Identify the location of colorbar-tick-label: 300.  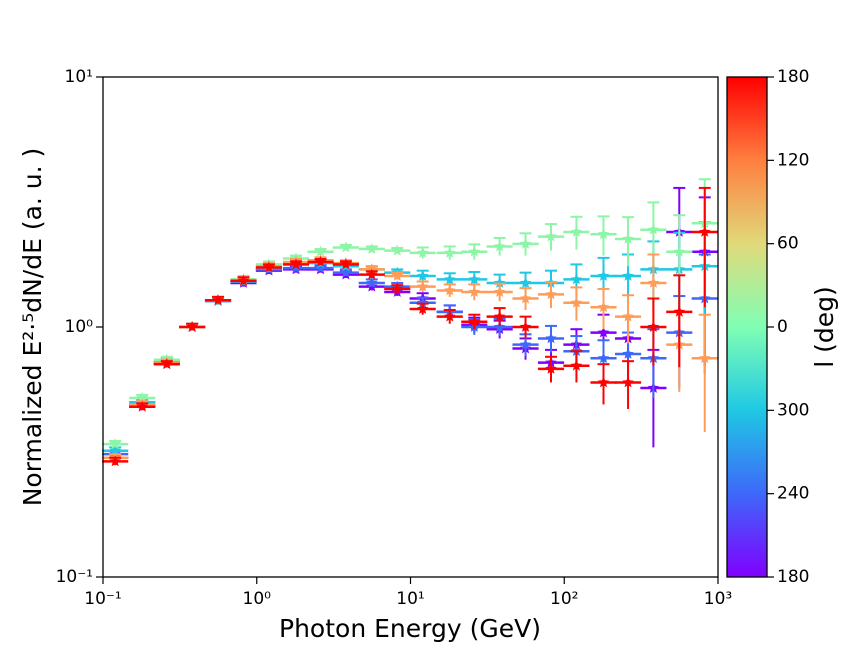
(793, 410).